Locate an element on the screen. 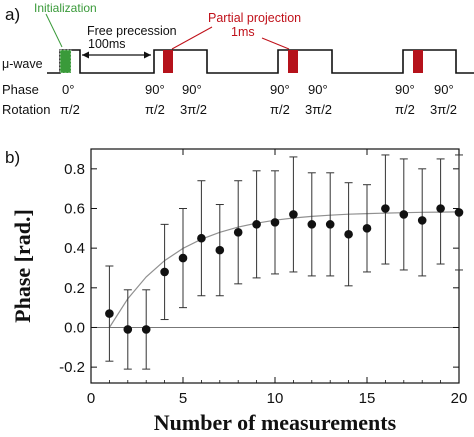 The width and height of the screenshot is (474, 437). panel-a-label: a) is located at coordinates (12, 14).